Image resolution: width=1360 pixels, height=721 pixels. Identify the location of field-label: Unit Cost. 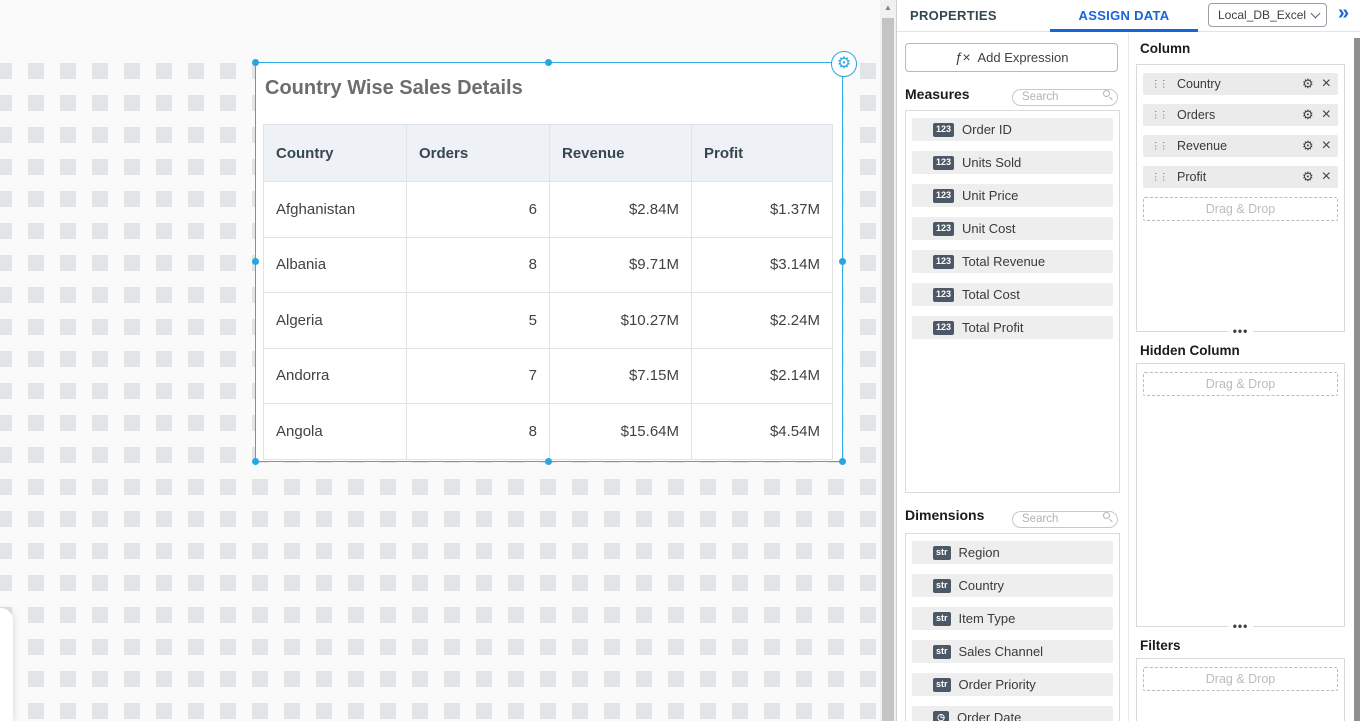
(989, 228).